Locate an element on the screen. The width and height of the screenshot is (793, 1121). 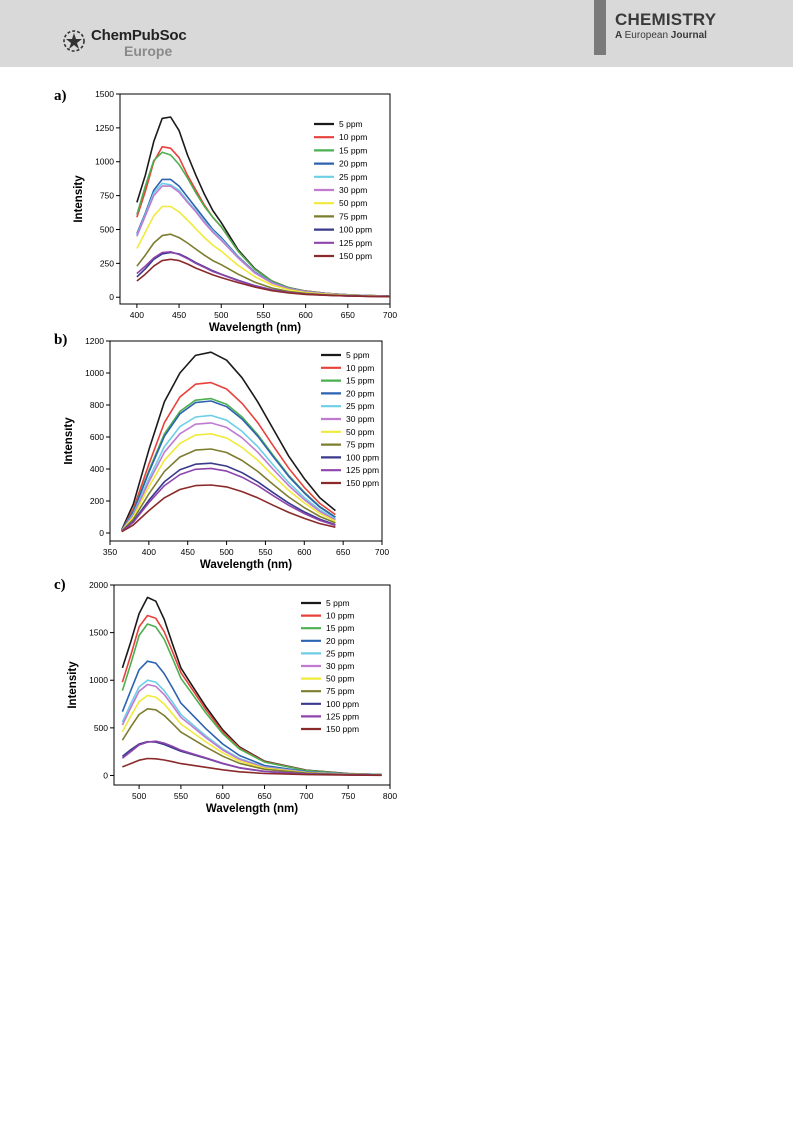
legend-label: 15 ppm is located at coordinates (360, 381).